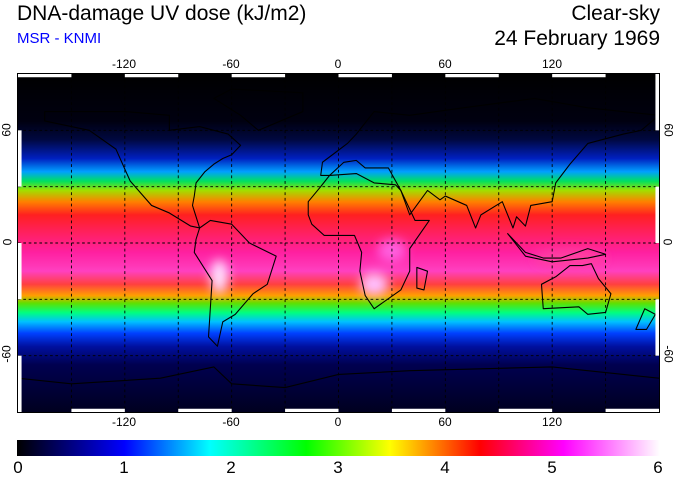 This screenshot has width=678, height=480. What do you see at coordinates (7, 354) in the screenshot?
I see `lat-tick-left: -60` at bounding box center [7, 354].